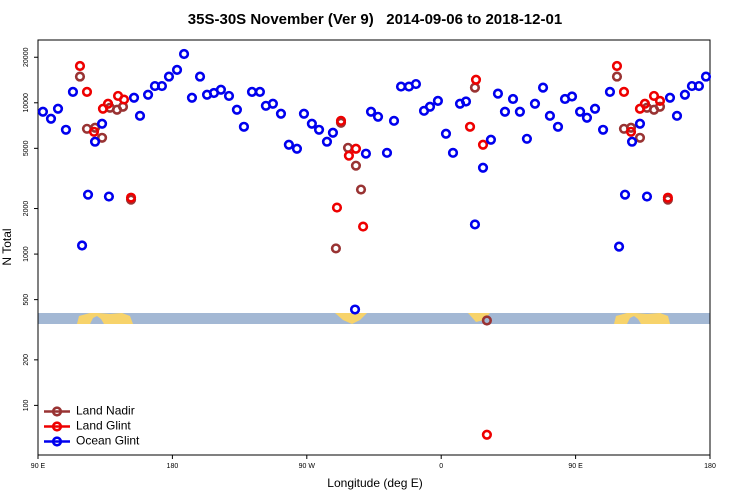 Image resolution: width=750 pixels, height=500 pixels. Describe the element at coordinates (26, 103) in the screenshot. I see `y-tick-label: 10000` at that location.